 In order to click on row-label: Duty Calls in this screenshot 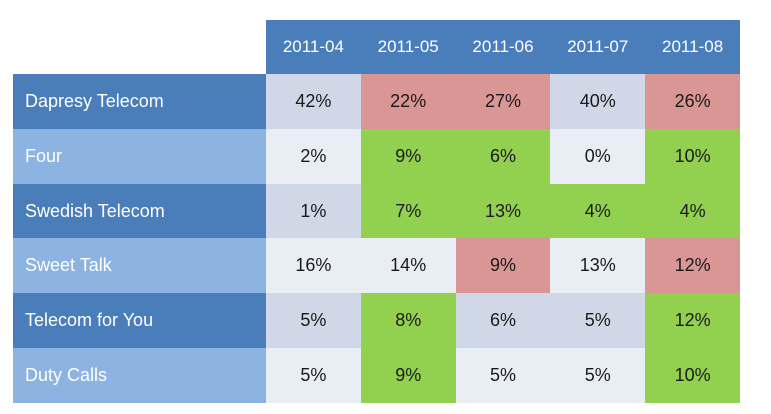, I will do `click(139, 375)`.